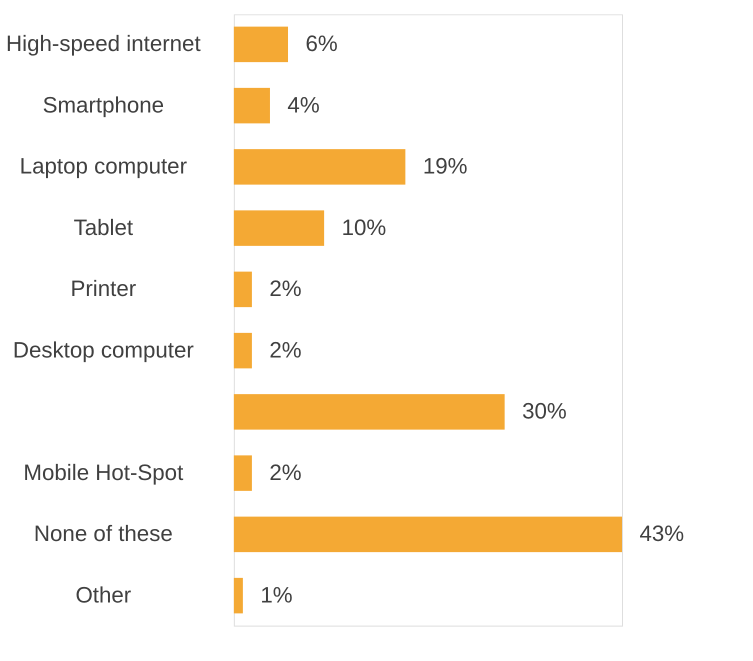  Describe the element at coordinates (103, 595) in the screenshot. I see `y-tick-label: Other` at that location.